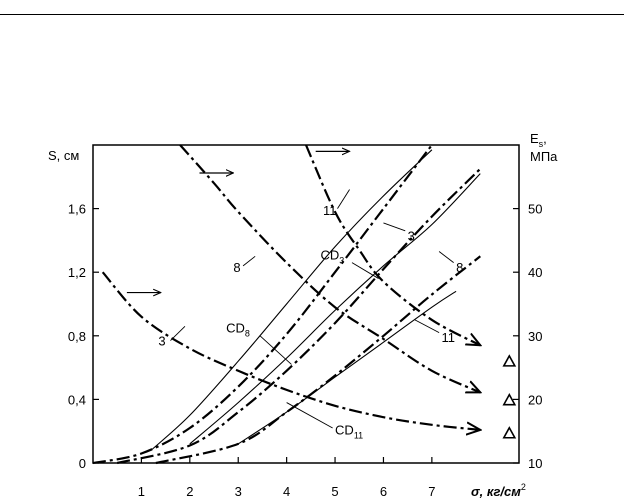  What do you see at coordinates (347, 367) in the screenshot?
I see `settlement-curve-cd11` at bounding box center [347, 367].